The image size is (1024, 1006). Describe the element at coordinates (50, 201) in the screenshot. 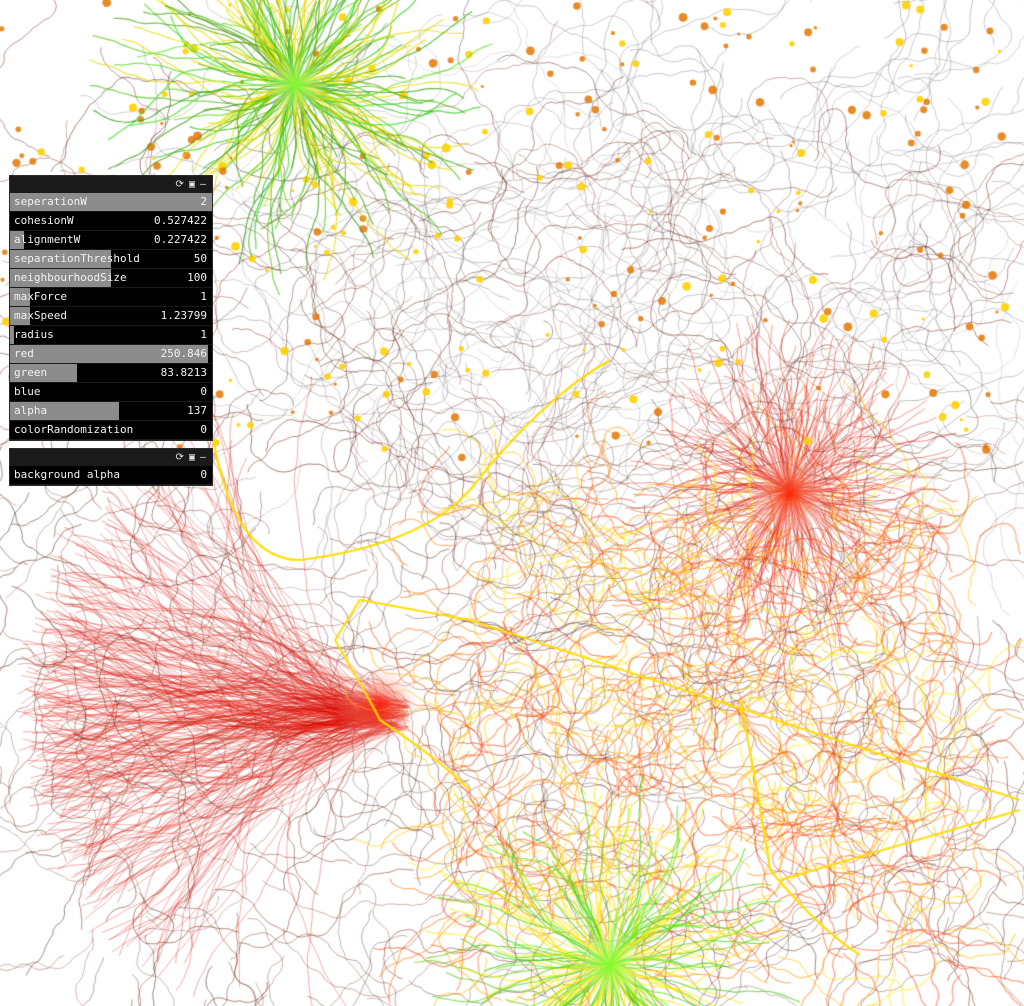

I see `slider-label: seperationW` at that location.